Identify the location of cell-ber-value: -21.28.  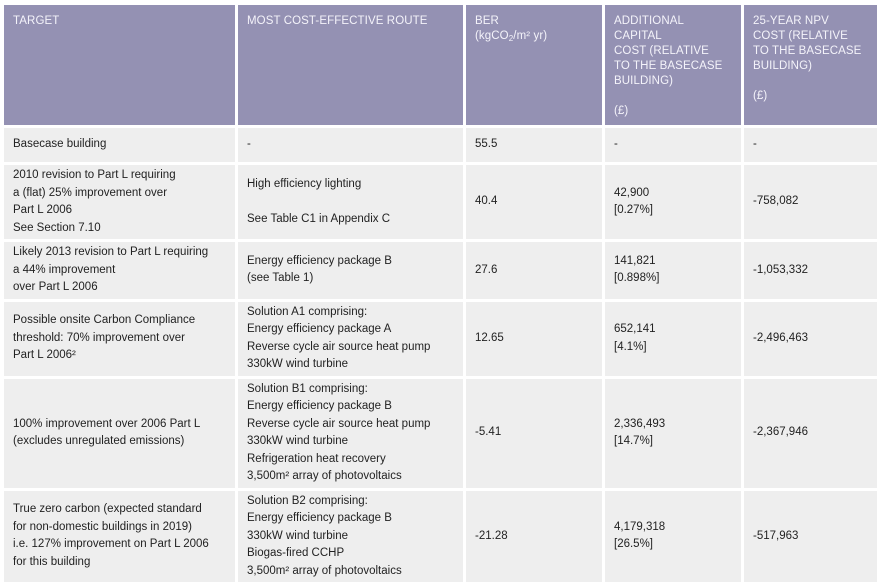
(491, 535).